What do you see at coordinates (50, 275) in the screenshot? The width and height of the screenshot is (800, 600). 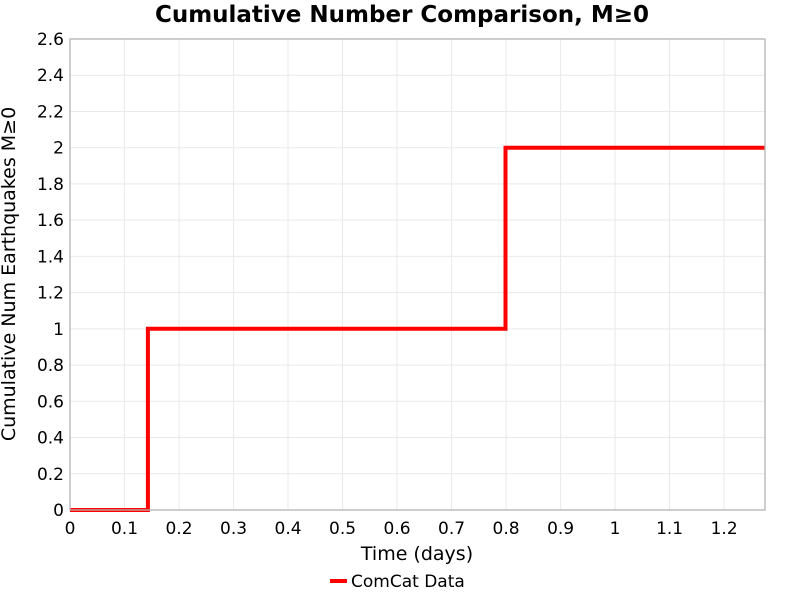 I see `y-tick-labels: 0 0.2 0.4 0.6 0.8 1 1.2 1.4 1.6 1.8 2 2.2 2.4 2.6` at bounding box center [50, 275].